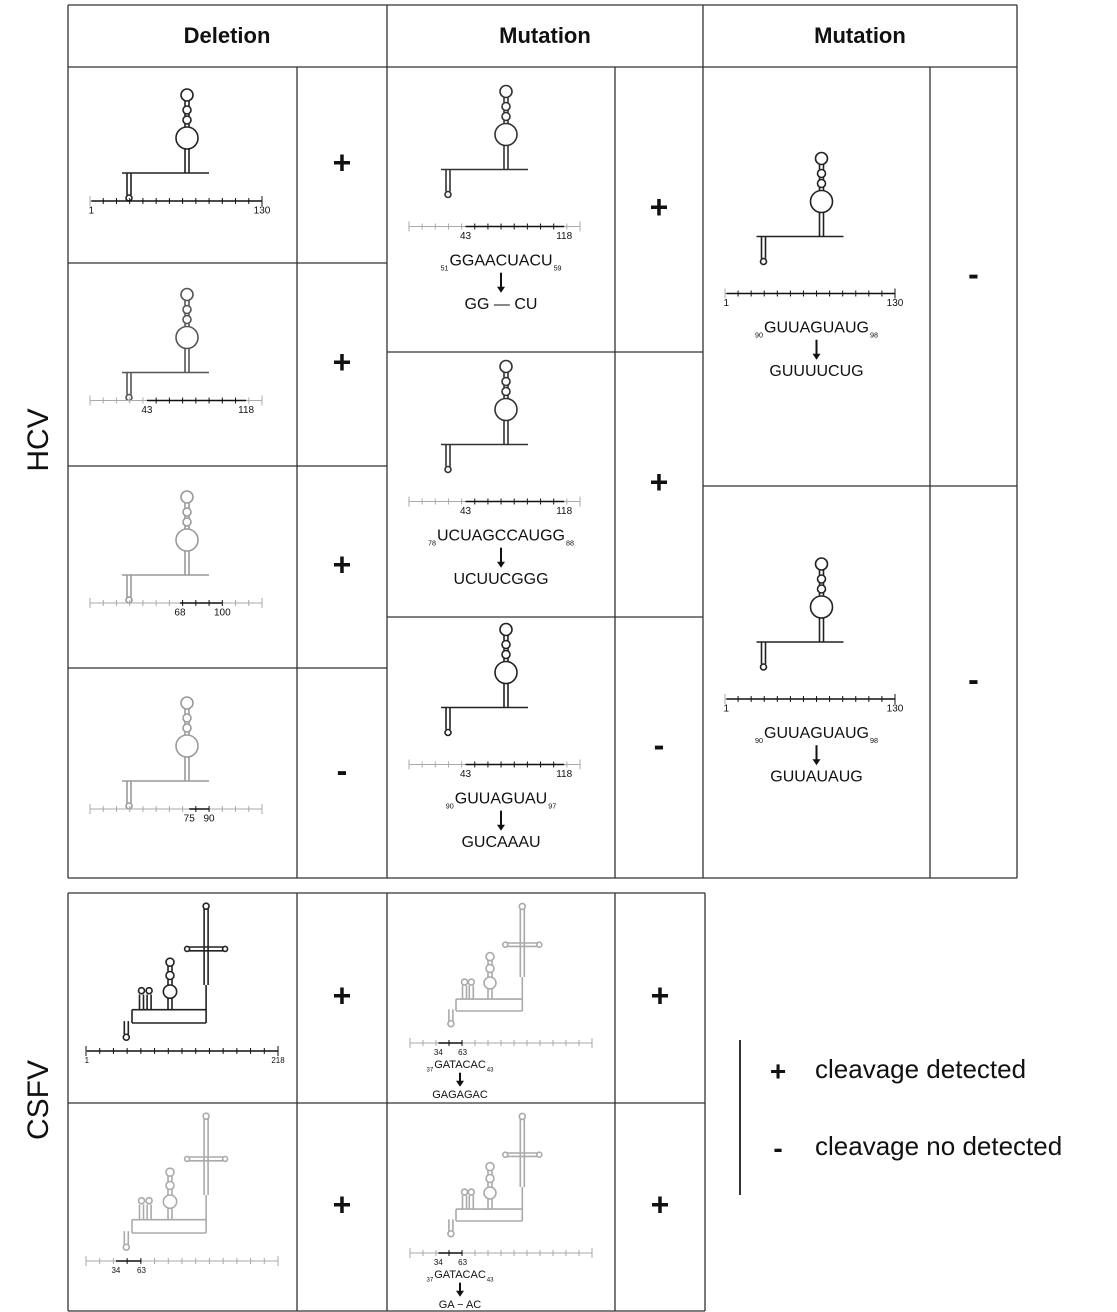  What do you see at coordinates (460, 1095) in the screenshot?
I see `sequence-mutant: GAGAGAC` at bounding box center [460, 1095].